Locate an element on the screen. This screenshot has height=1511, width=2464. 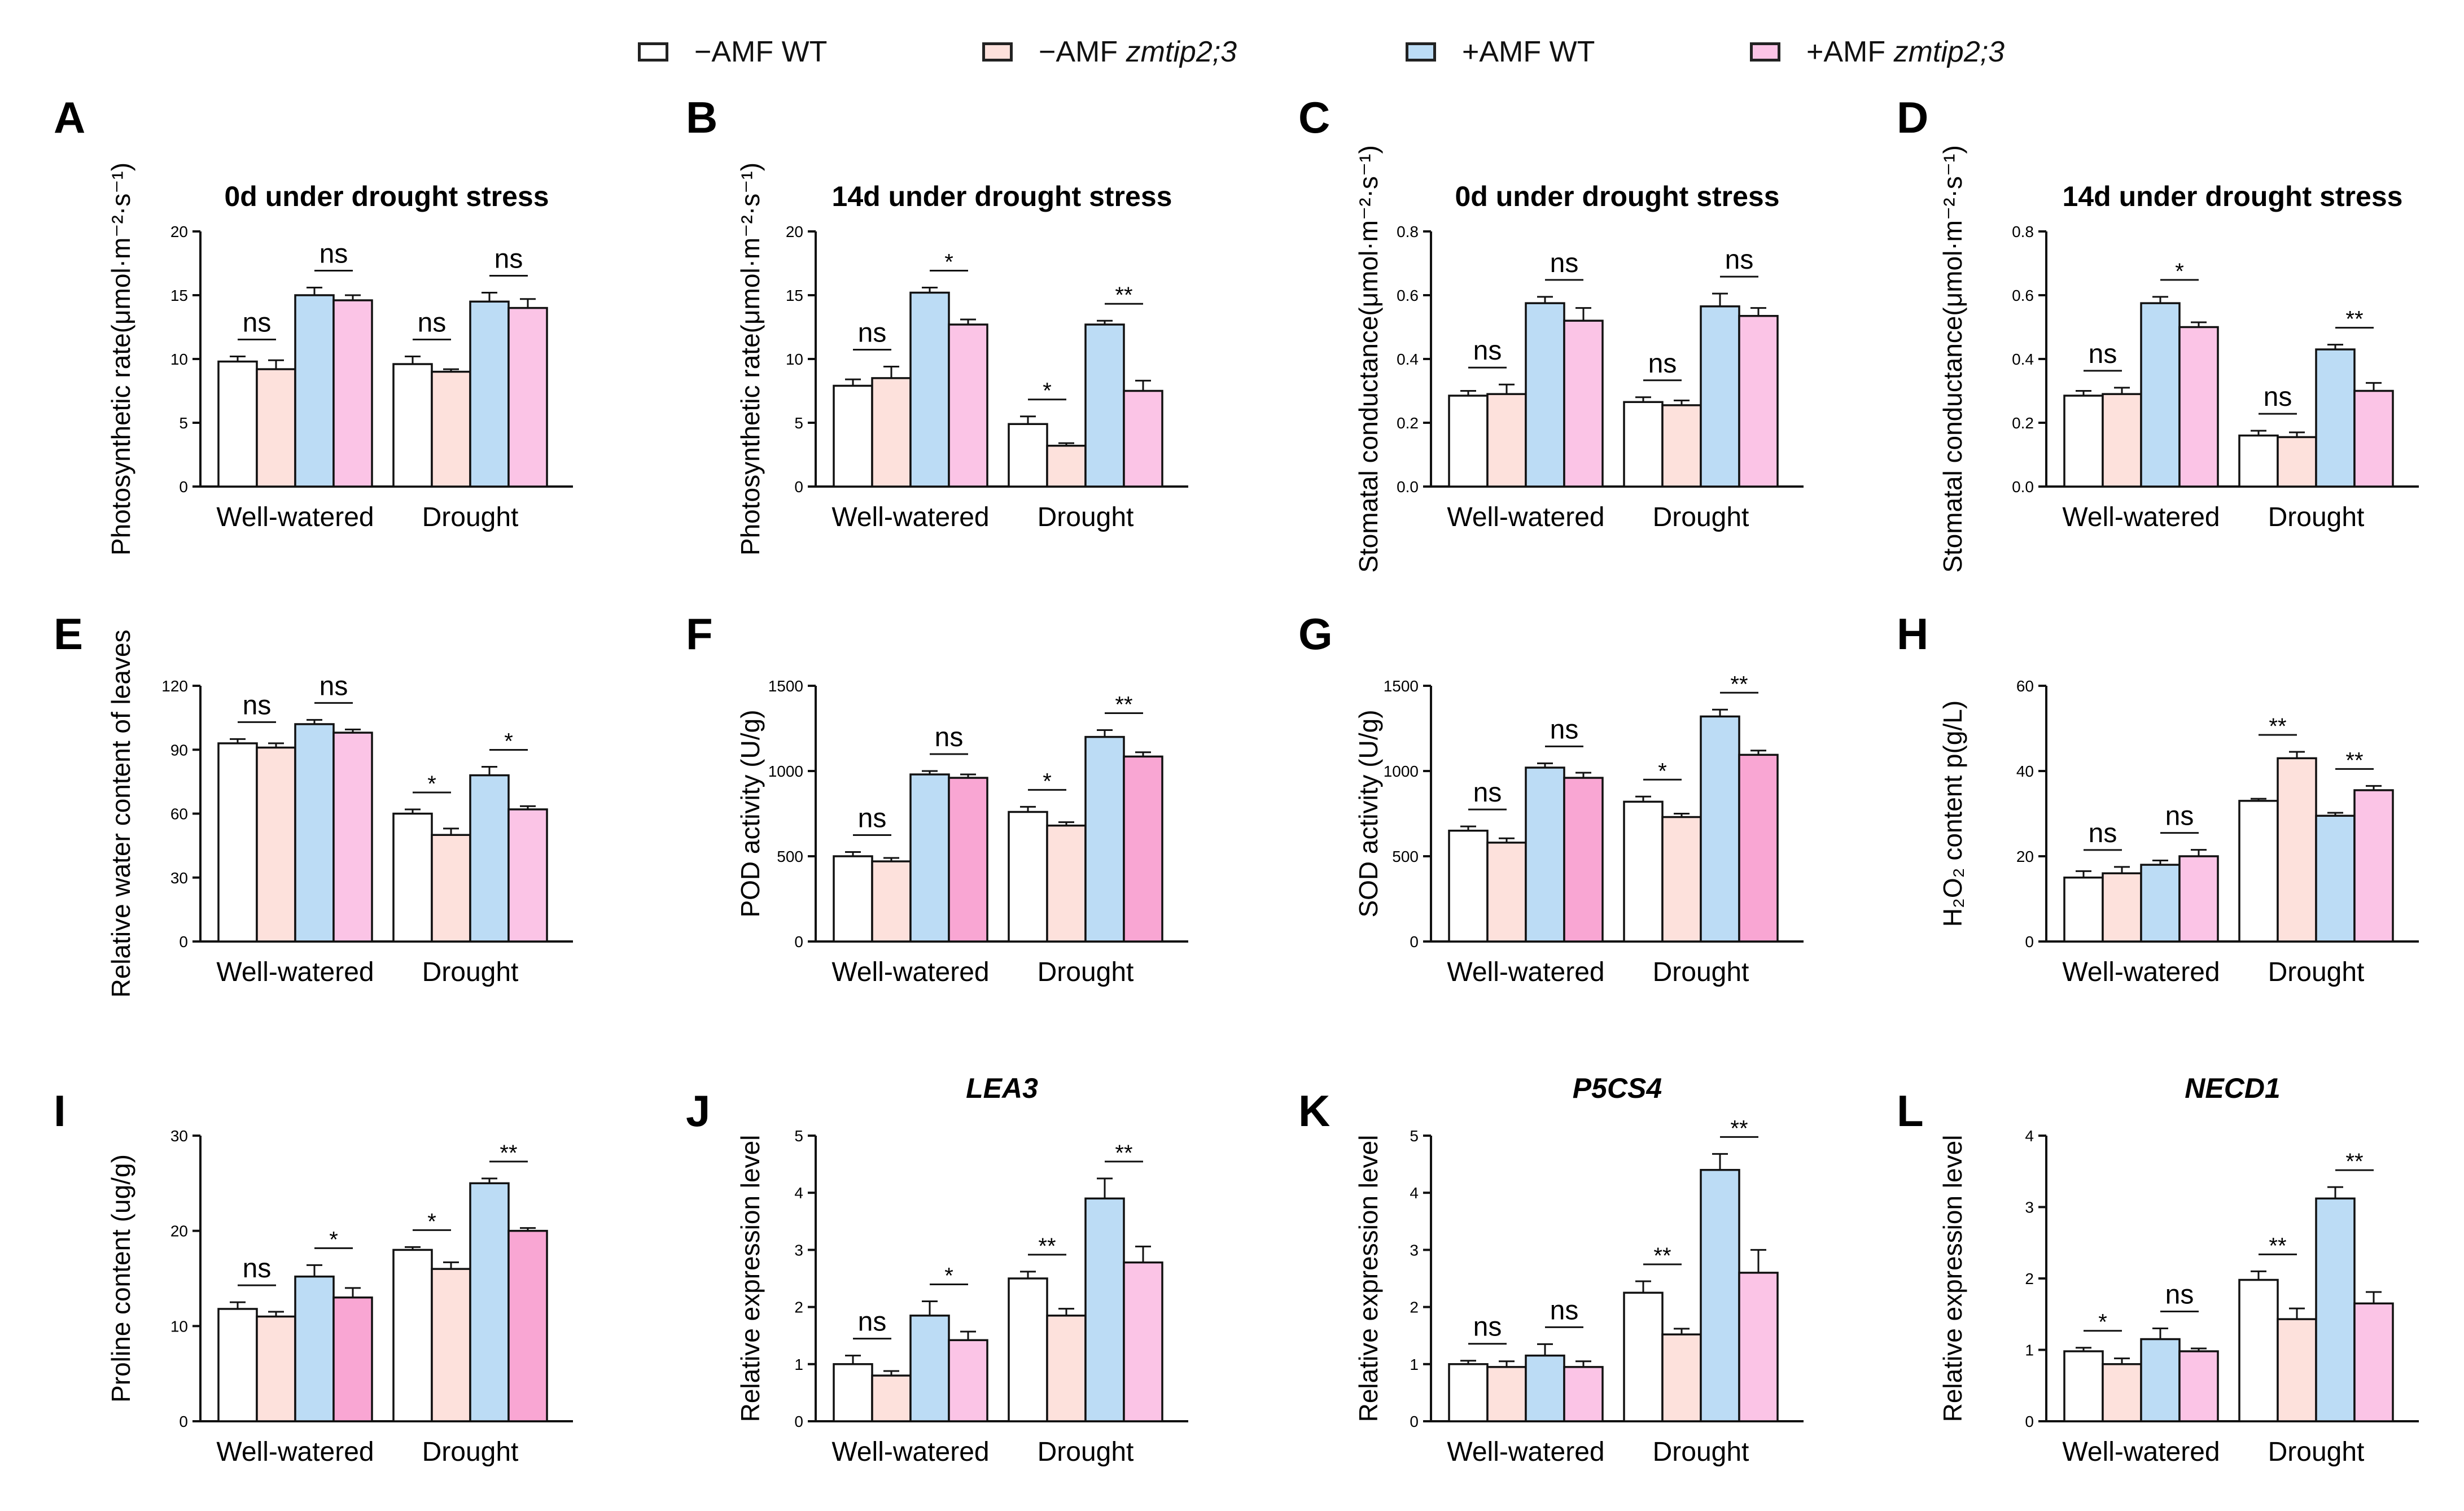
y-tick-label: 2 is located at coordinates (798, 1307).